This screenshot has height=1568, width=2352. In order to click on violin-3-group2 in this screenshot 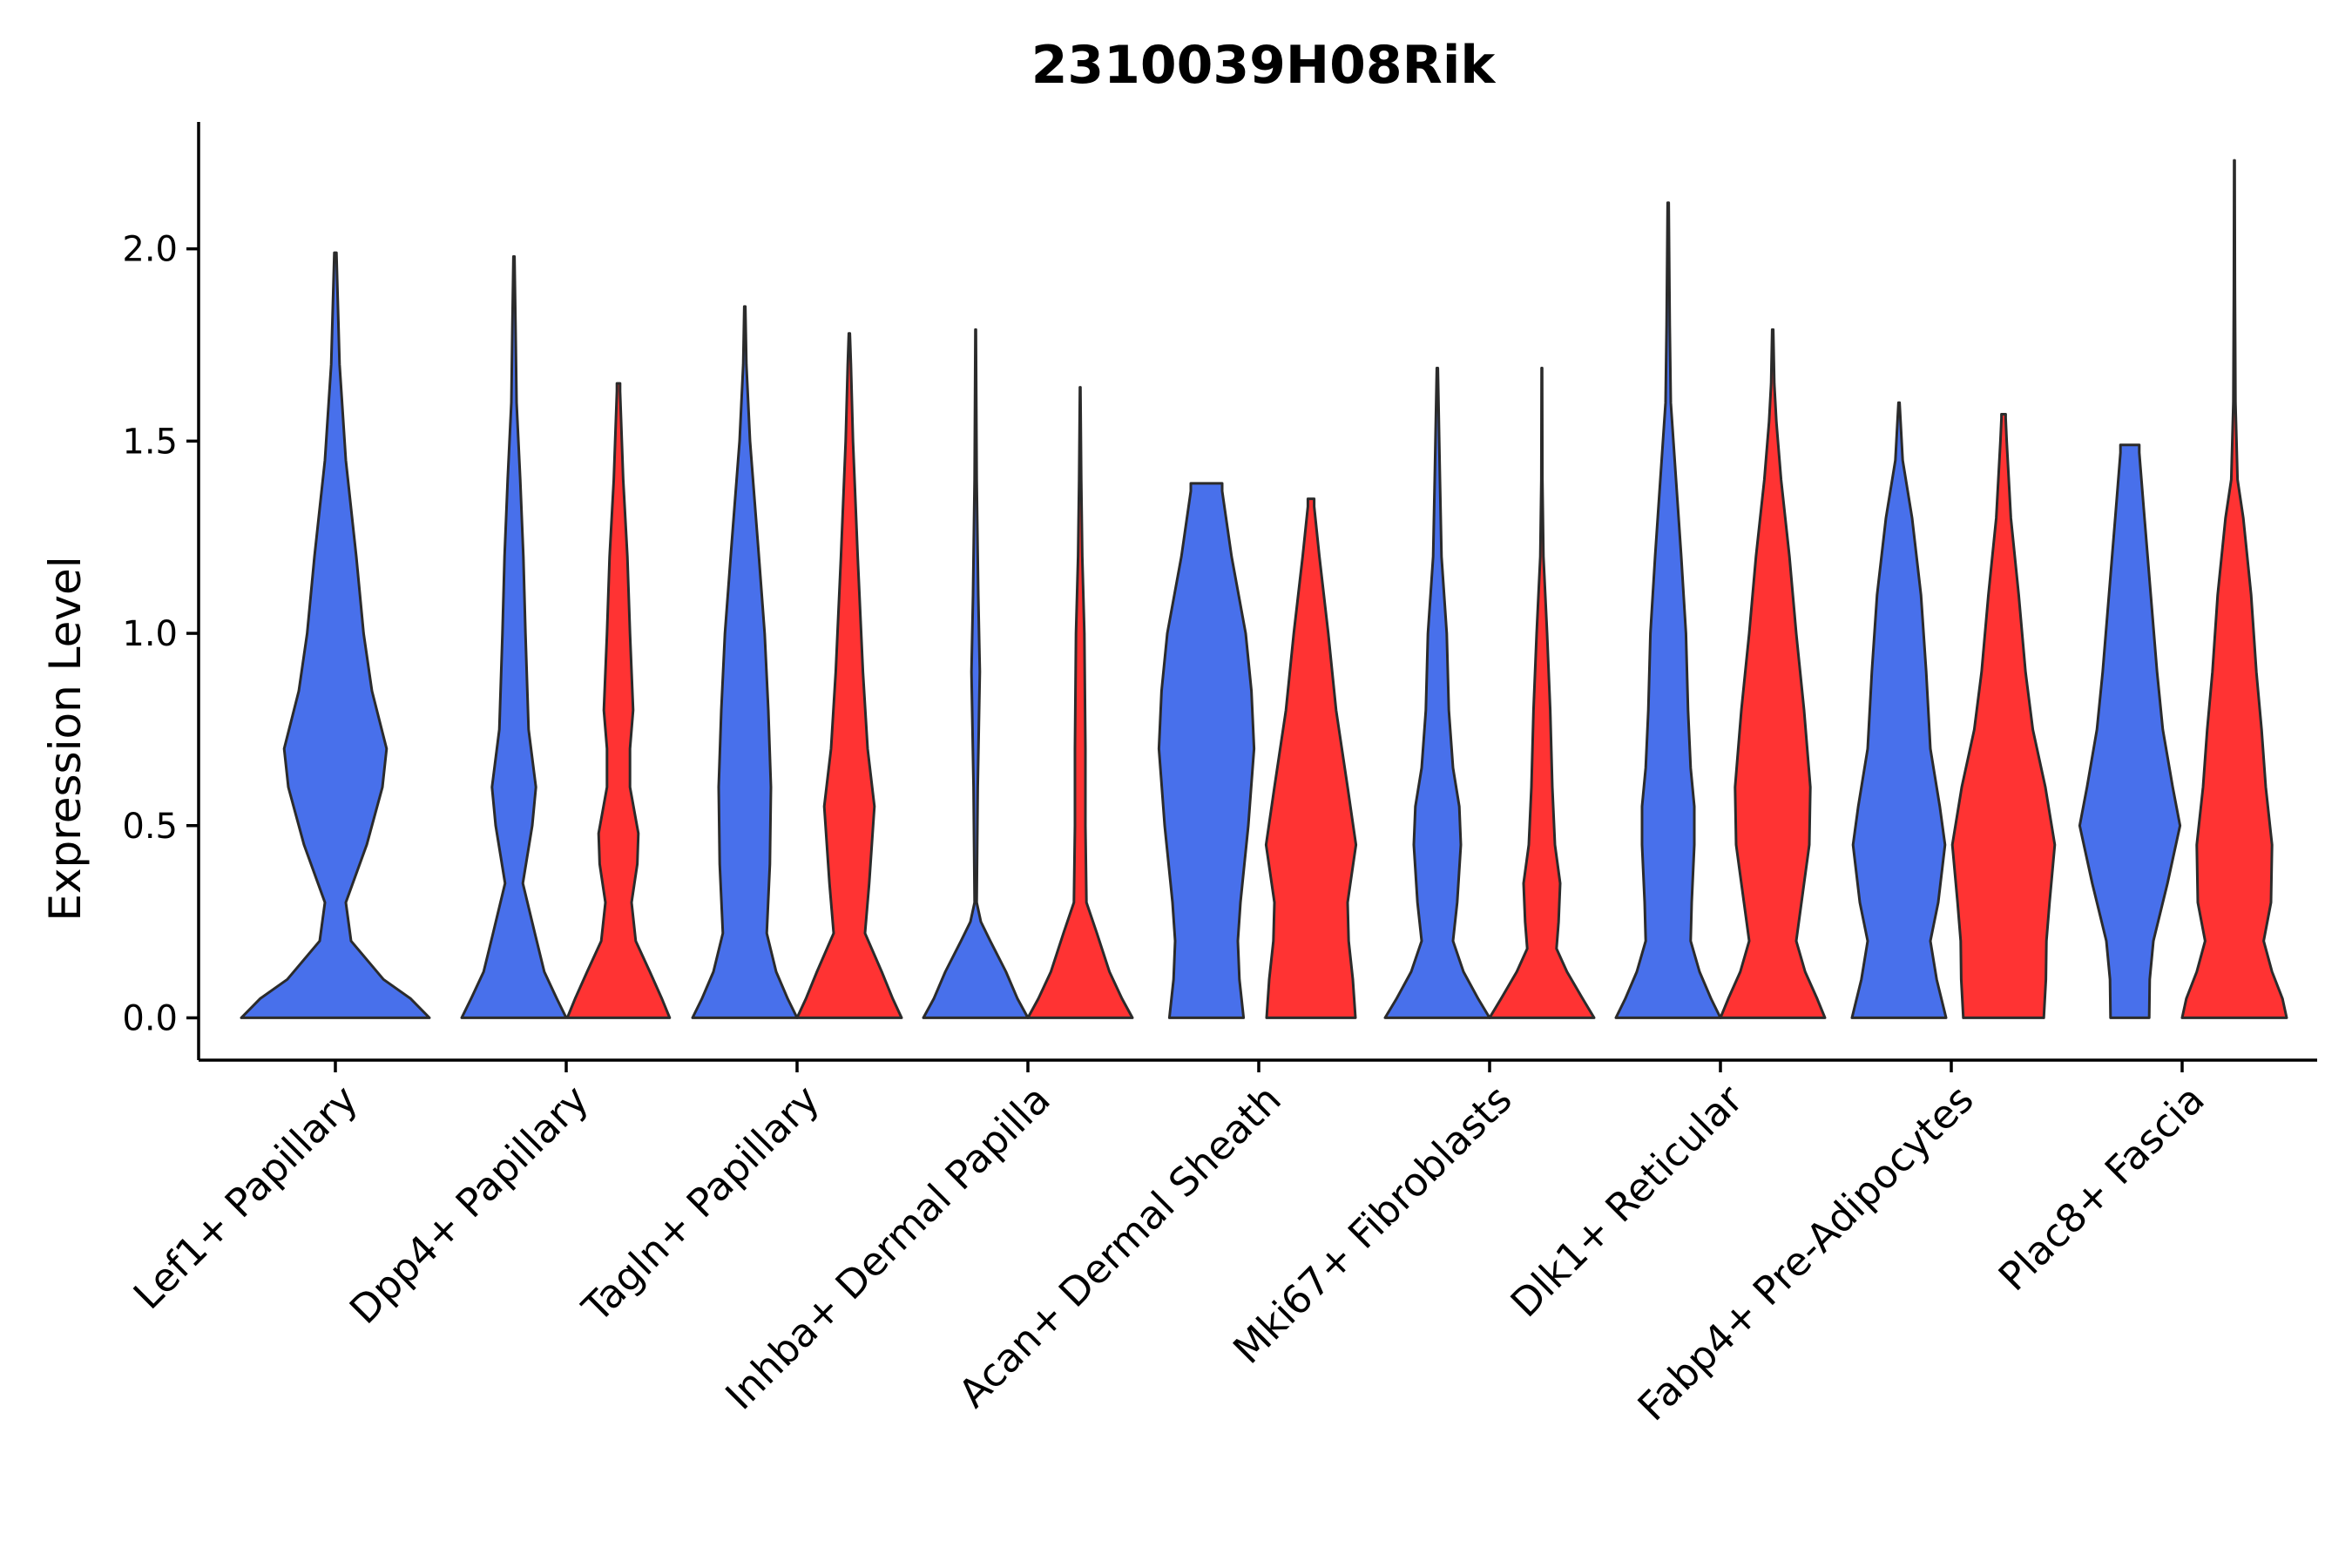, I will do `click(1080, 702)`.